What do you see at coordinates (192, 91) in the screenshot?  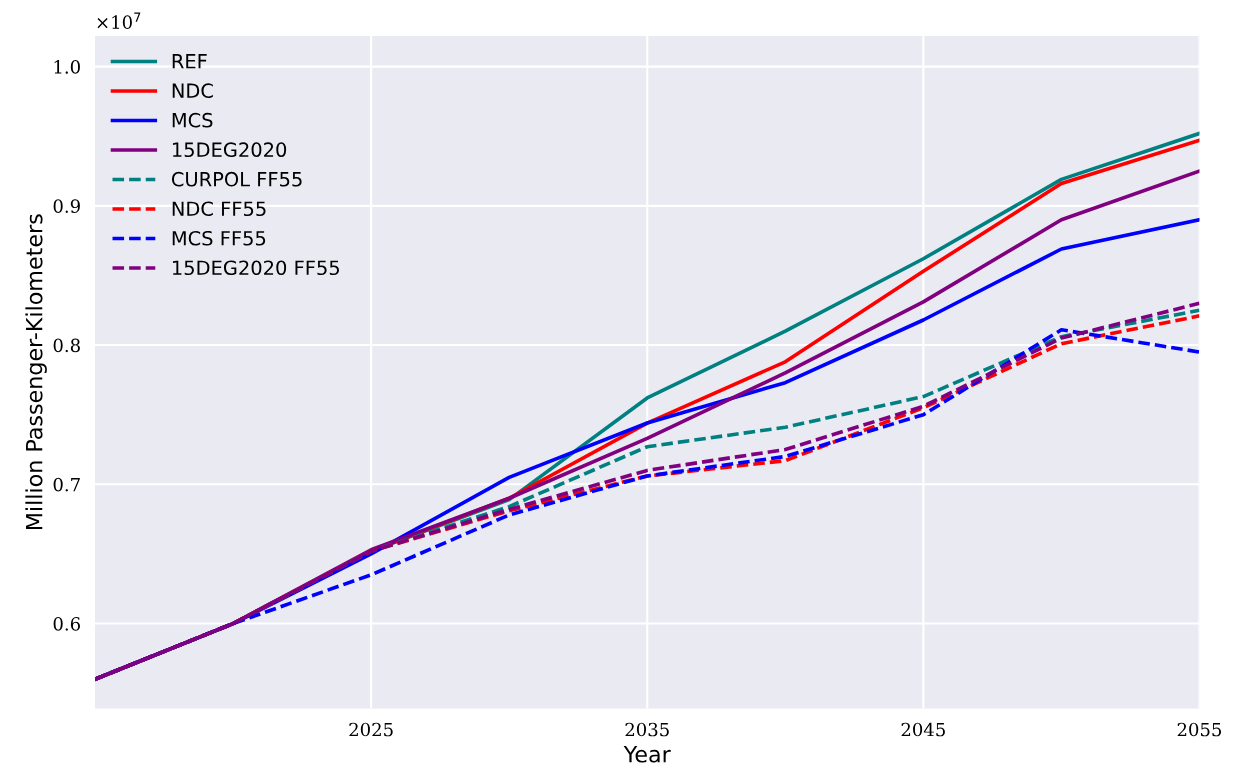 I see `legend-label: NDC` at bounding box center [192, 91].